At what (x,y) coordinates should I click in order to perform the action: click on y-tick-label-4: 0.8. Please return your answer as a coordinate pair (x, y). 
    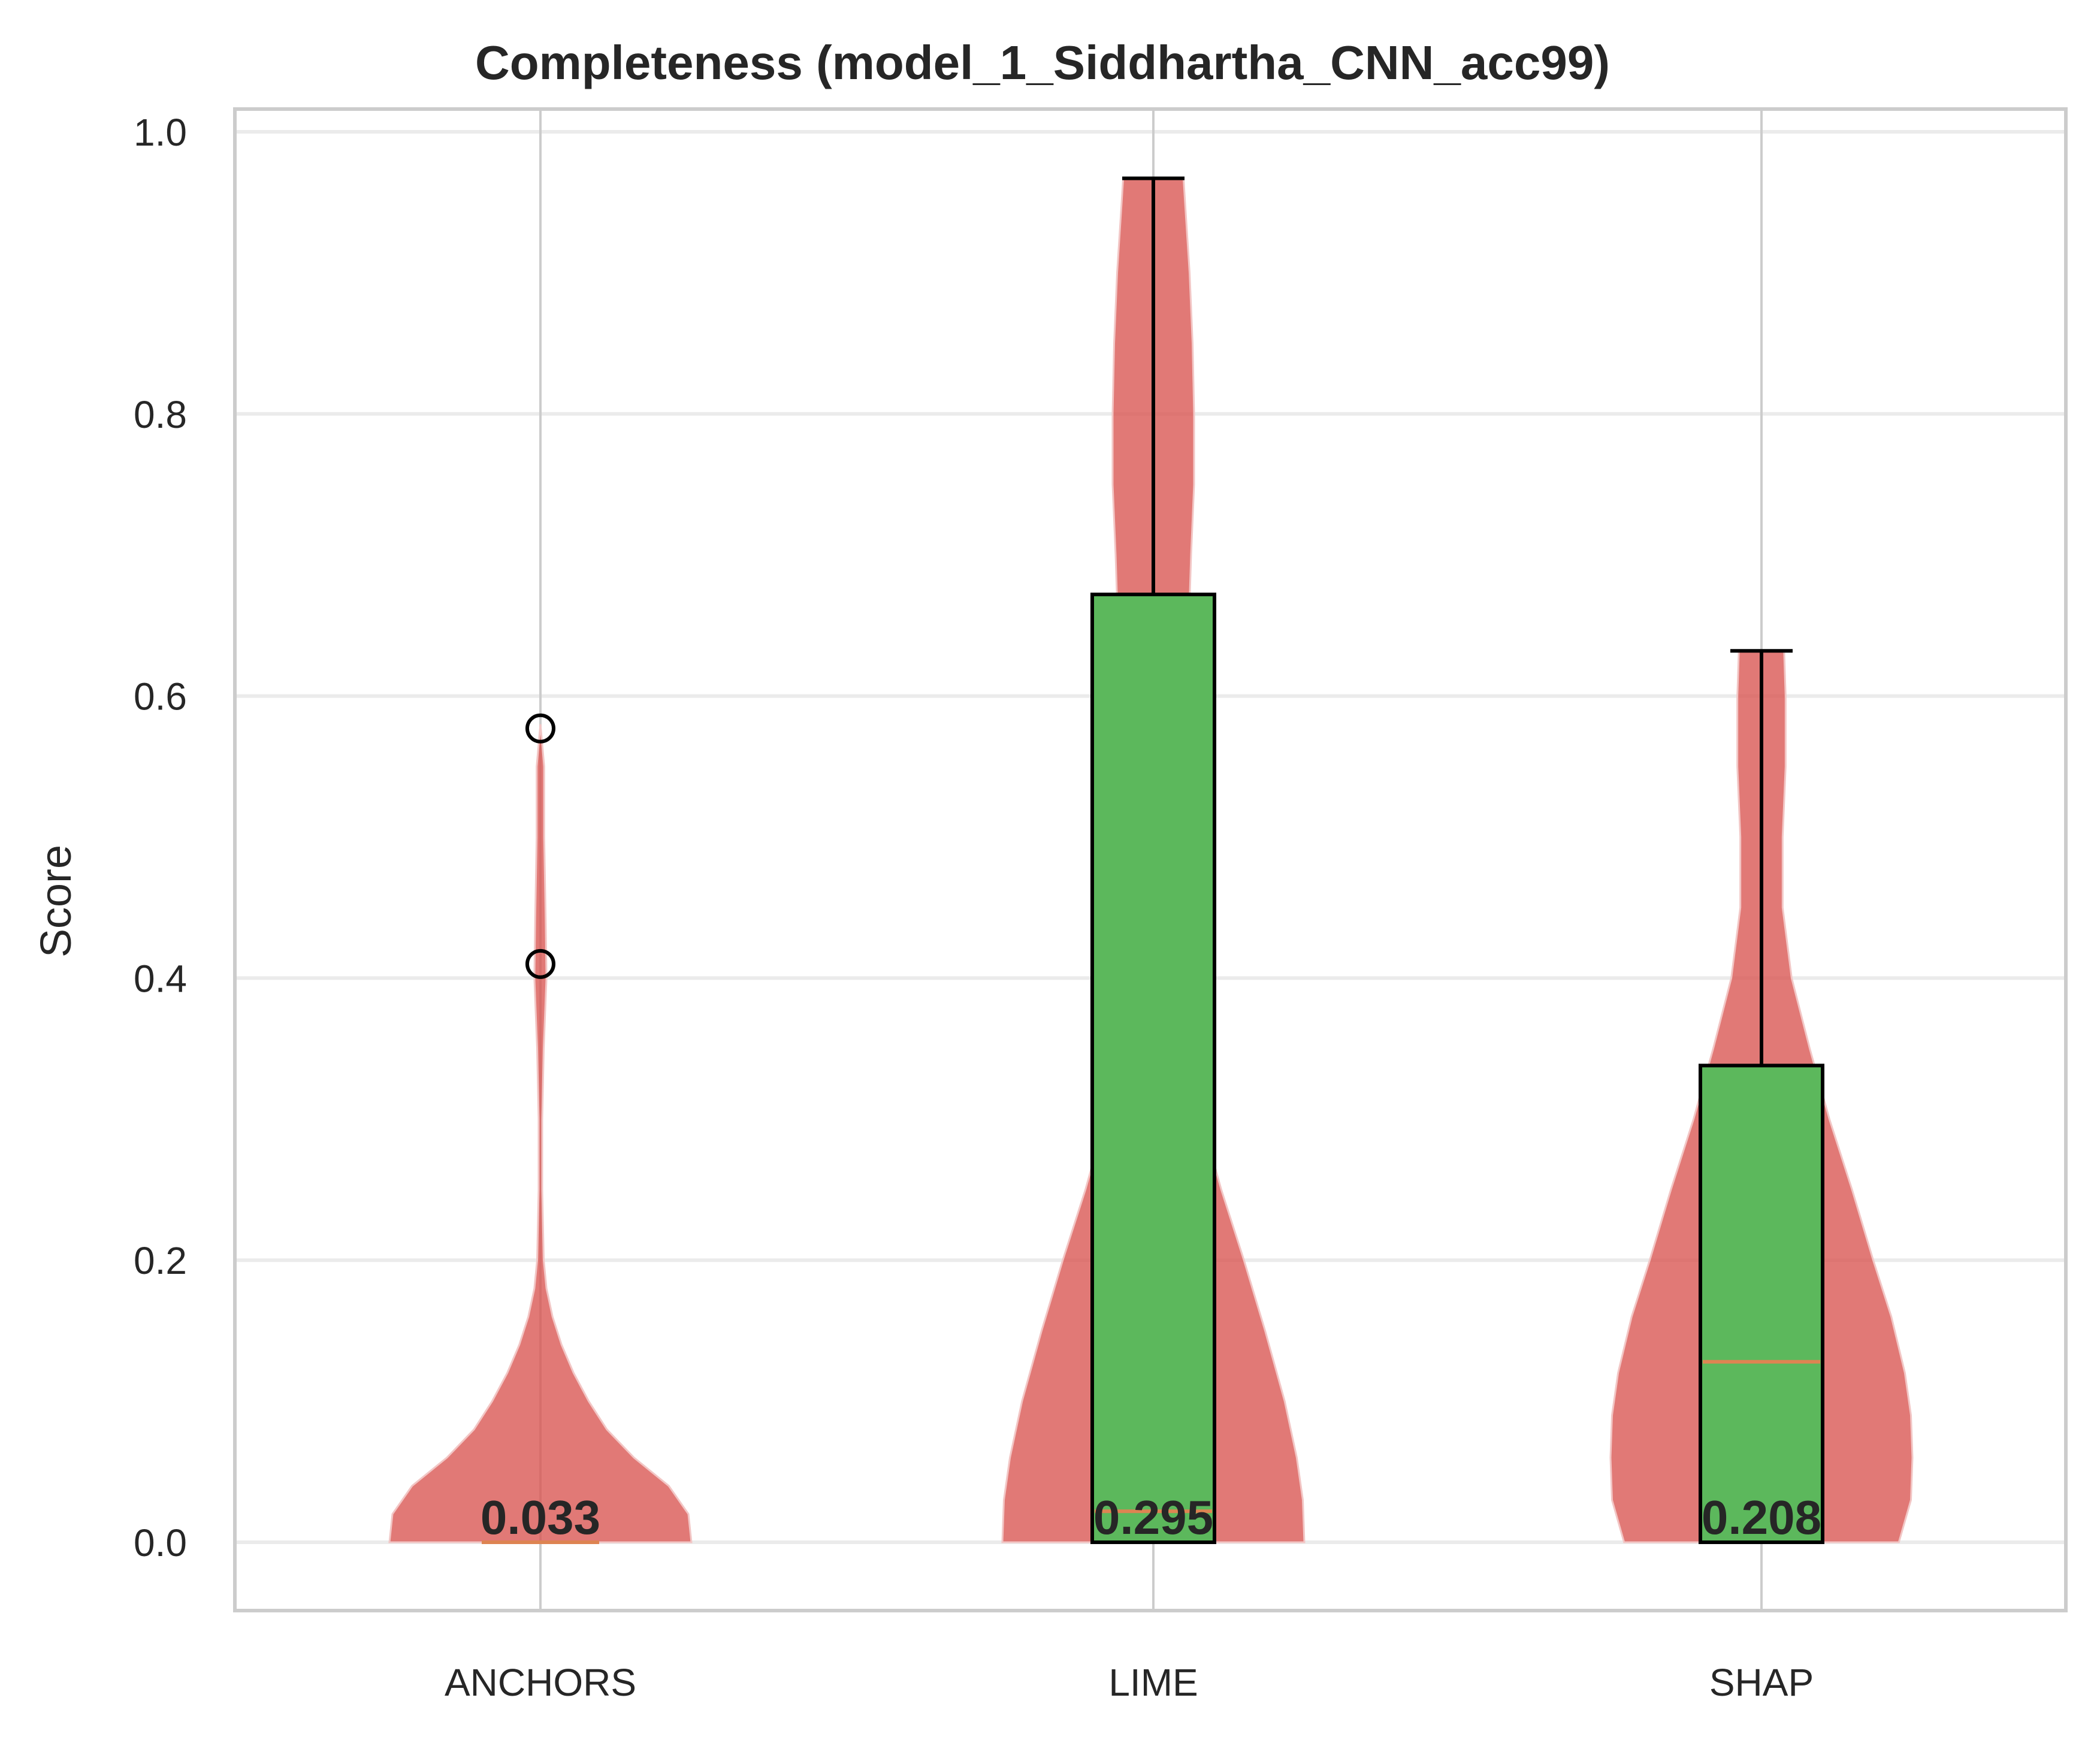
    Looking at the image, I should click on (161, 414).